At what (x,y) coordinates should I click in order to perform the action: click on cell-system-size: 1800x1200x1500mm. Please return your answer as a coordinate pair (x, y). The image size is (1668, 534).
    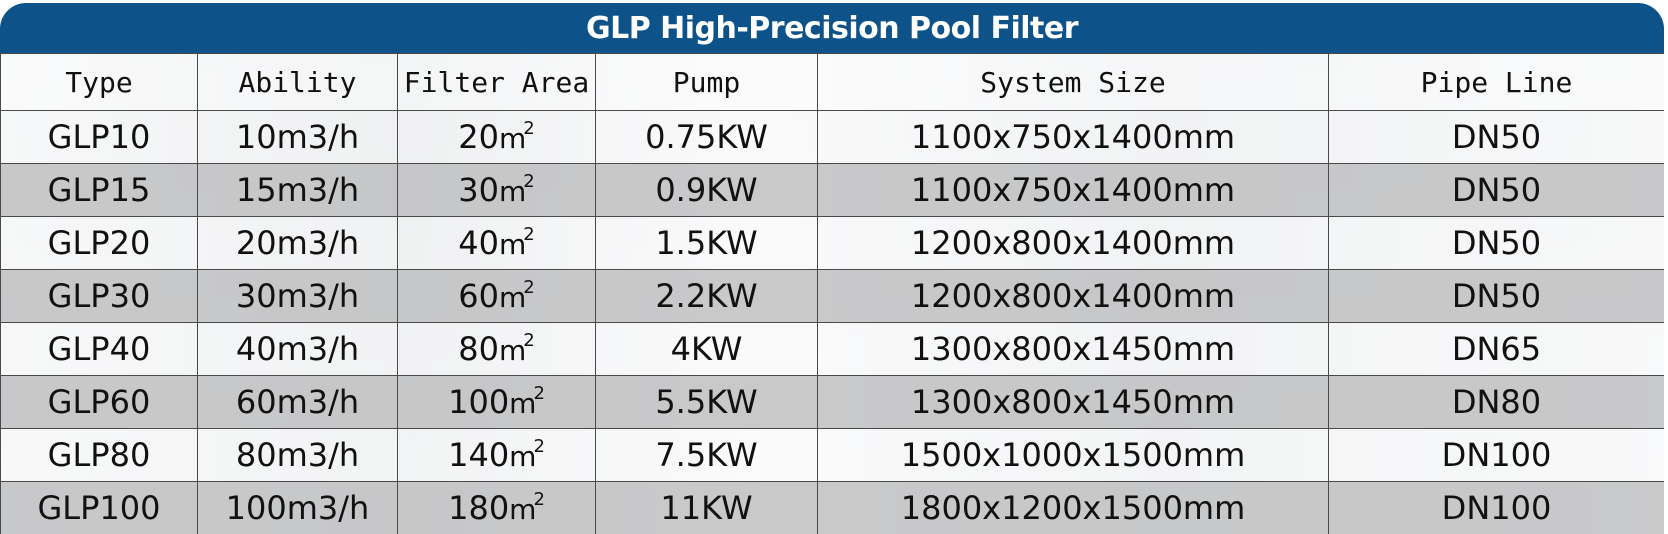
    Looking at the image, I should click on (1073, 507).